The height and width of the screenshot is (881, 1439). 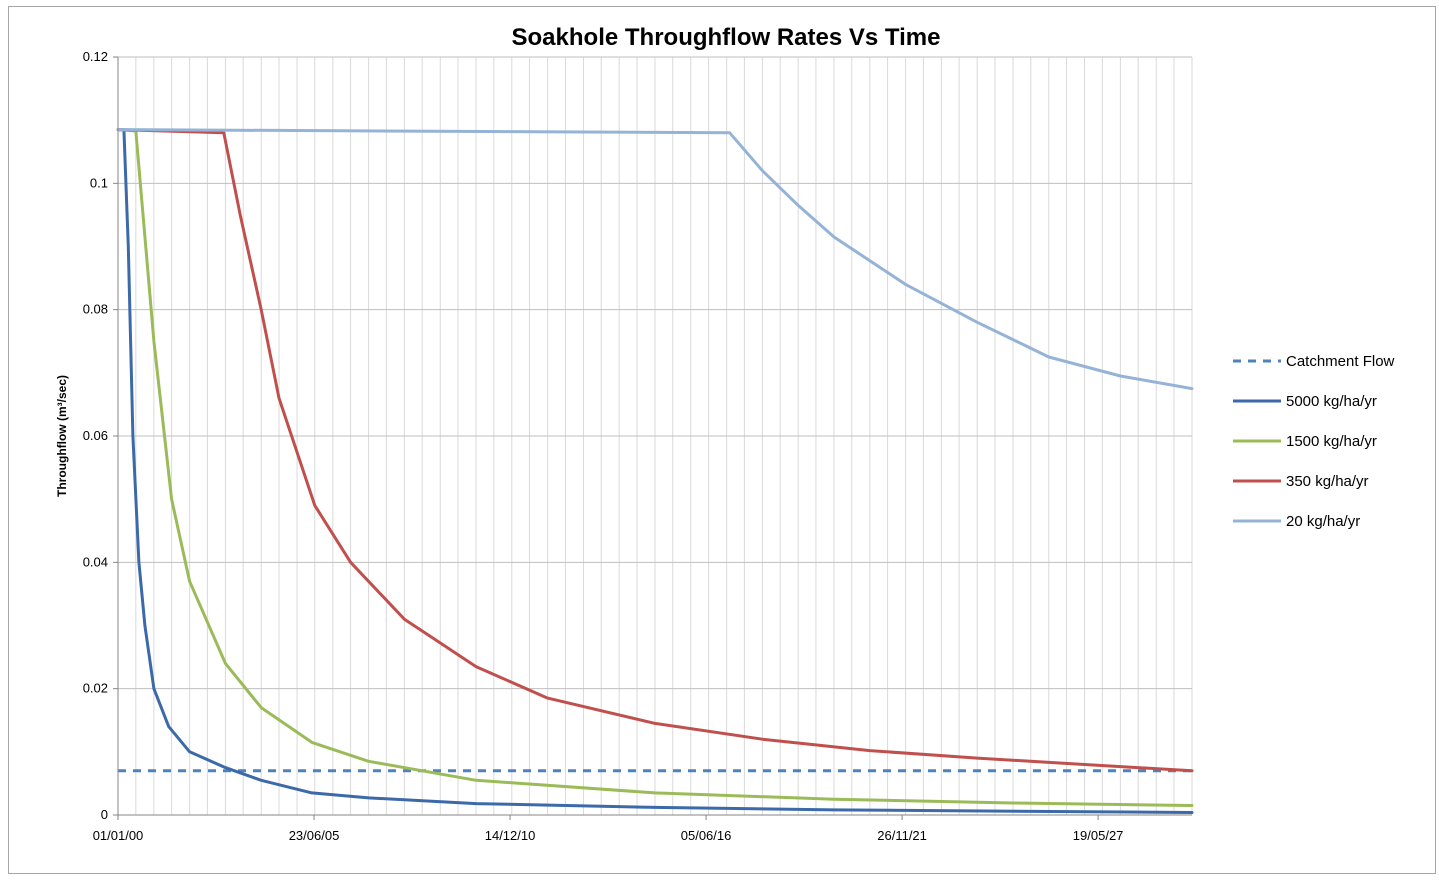 I want to click on x-tick-label: 23/06/05, so click(x=314, y=835).